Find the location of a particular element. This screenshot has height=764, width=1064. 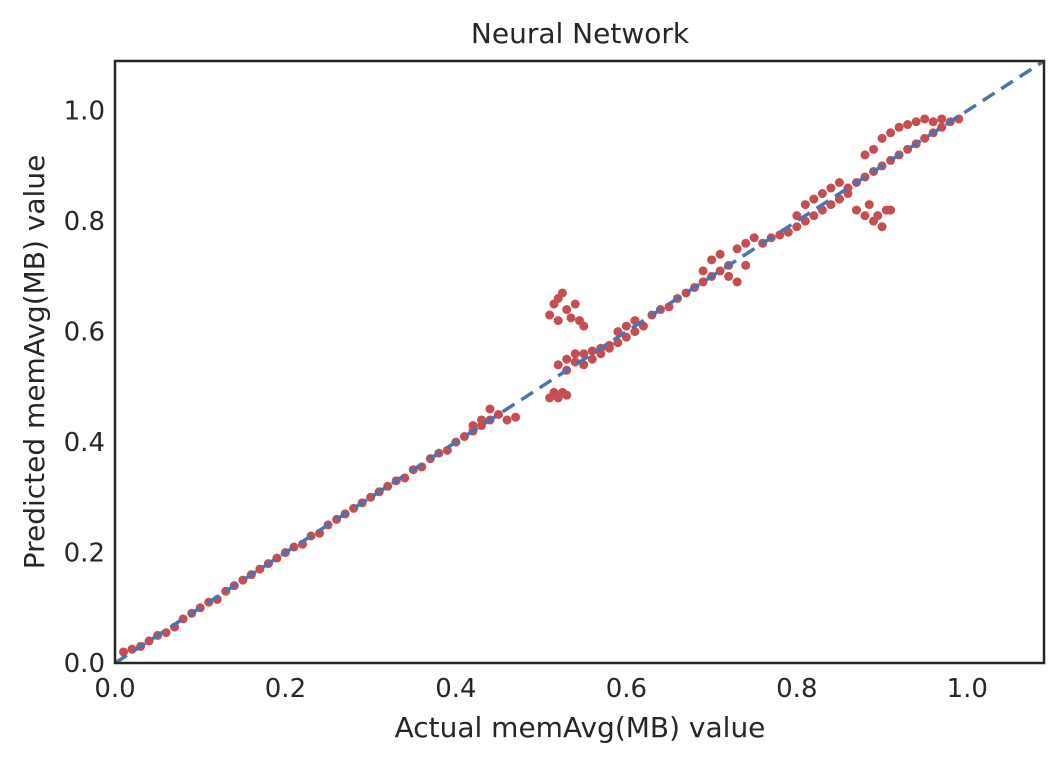

x-tick-label: 0.2 is located at coordinates (285, 689).